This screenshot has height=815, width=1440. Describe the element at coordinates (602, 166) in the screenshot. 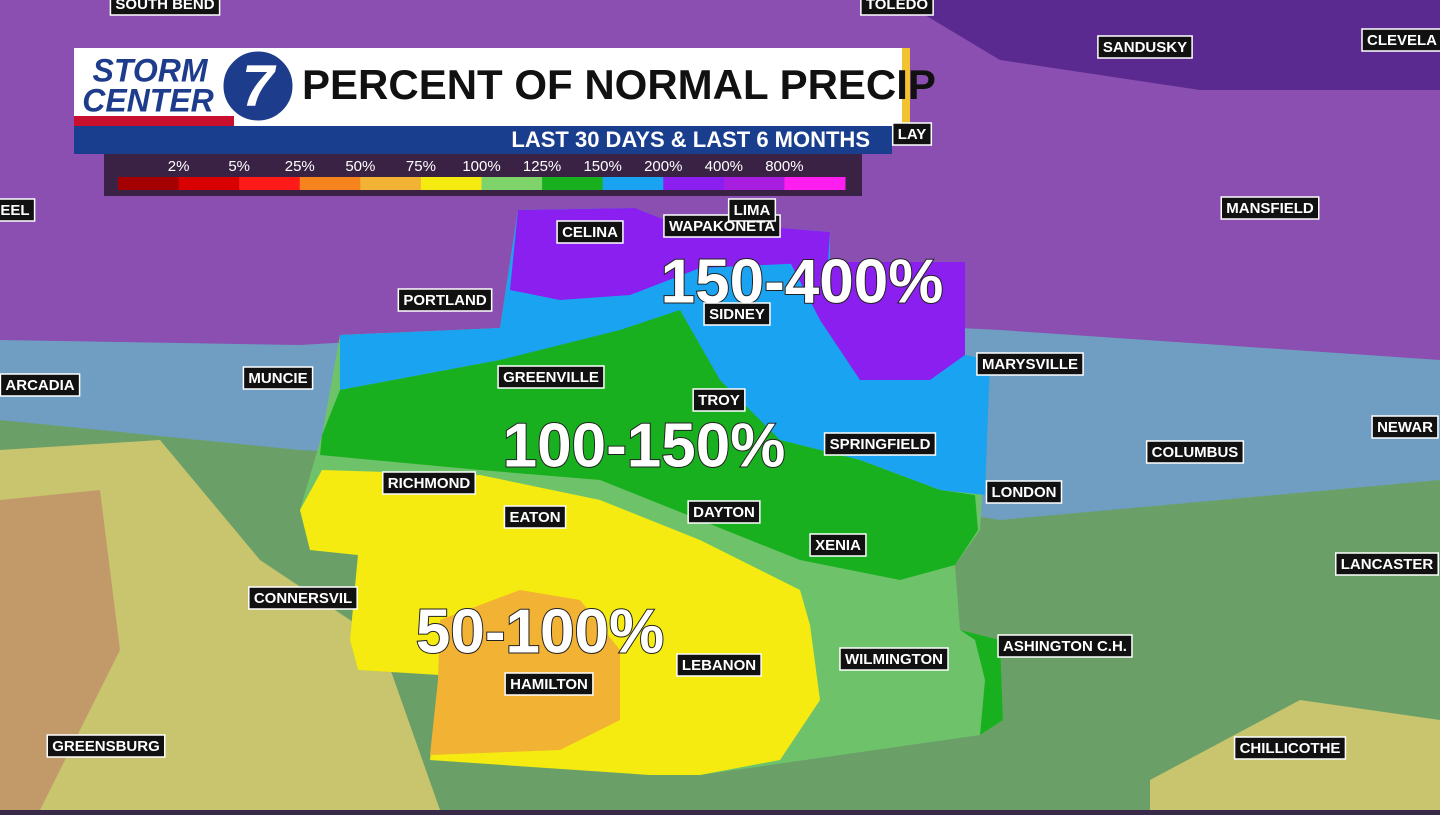

I see `legend-label: 150%` at that location.